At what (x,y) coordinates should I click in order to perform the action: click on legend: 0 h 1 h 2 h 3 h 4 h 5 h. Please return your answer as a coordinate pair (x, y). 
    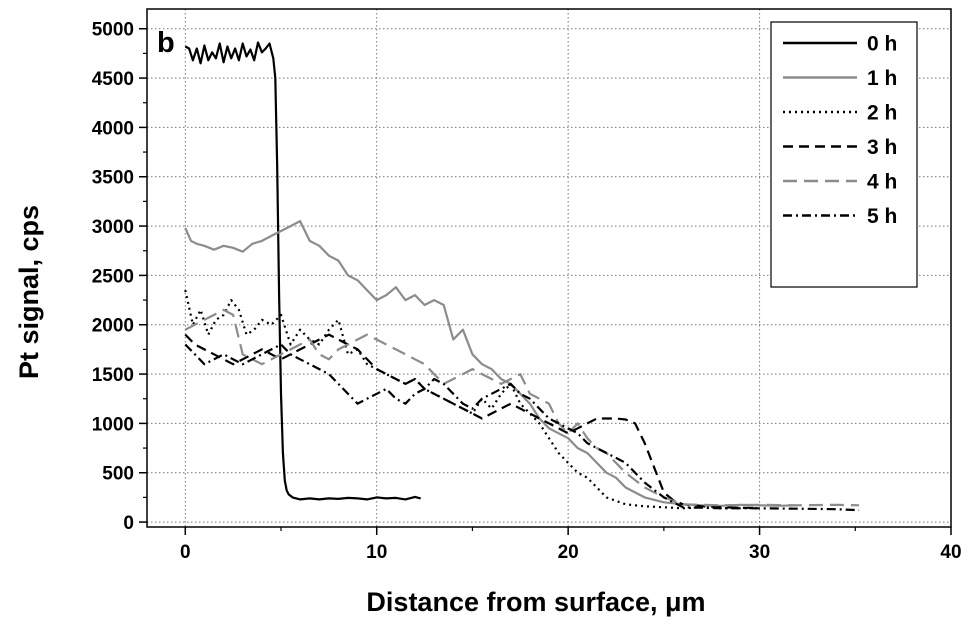
    Looking at the image, I should click on (844, 154).